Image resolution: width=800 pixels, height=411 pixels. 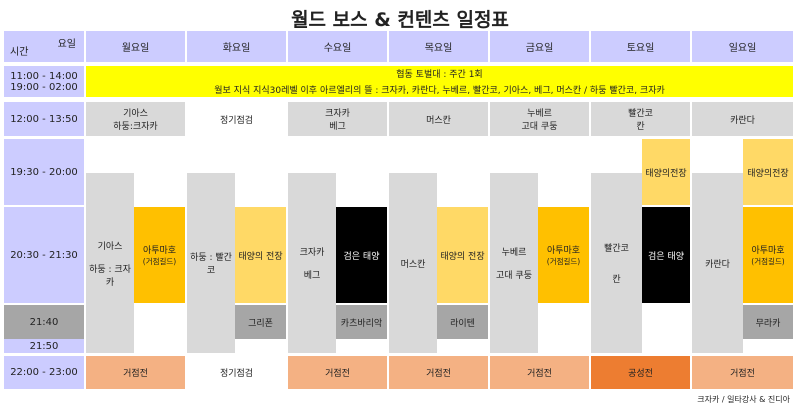 What do you see at coordinates (236, 46) in the screenshot?
I see `day-header-tue: 화요일` at bounding box center [236, 46].